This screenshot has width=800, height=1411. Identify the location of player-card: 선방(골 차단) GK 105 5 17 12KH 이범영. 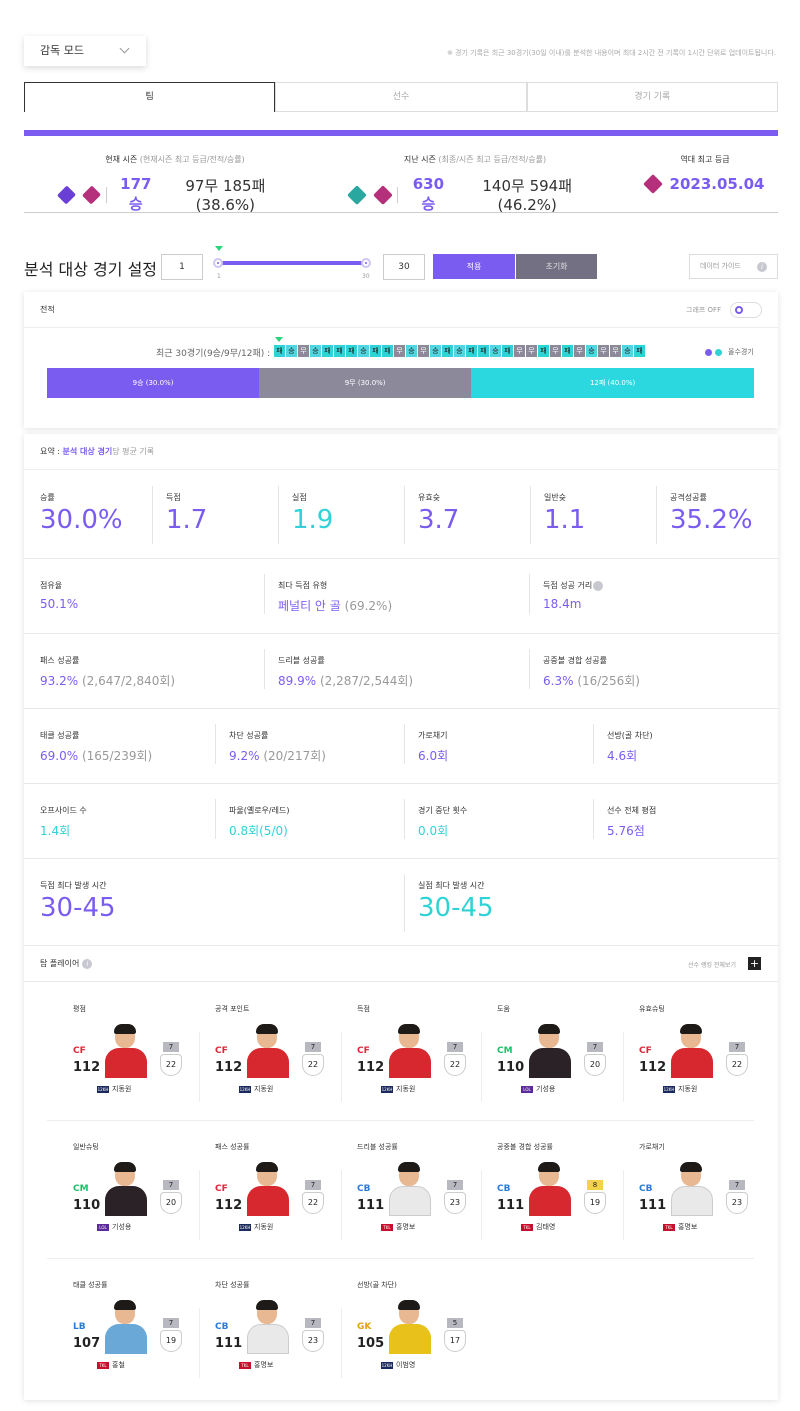
(419, 1335).